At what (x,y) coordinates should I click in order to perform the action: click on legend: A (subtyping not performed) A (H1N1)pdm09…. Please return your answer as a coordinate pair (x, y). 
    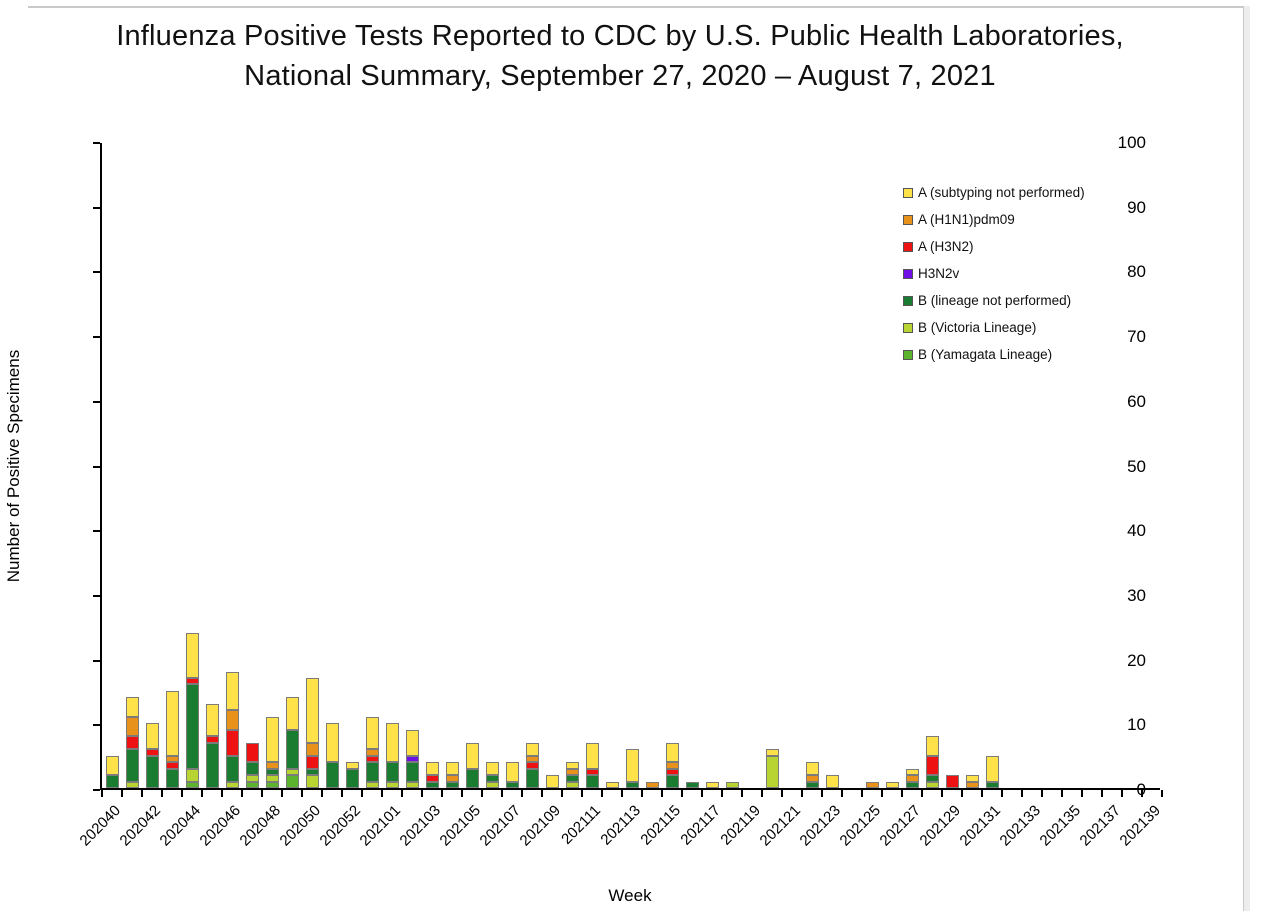
    Looking at the image, I should click on (994, 273).